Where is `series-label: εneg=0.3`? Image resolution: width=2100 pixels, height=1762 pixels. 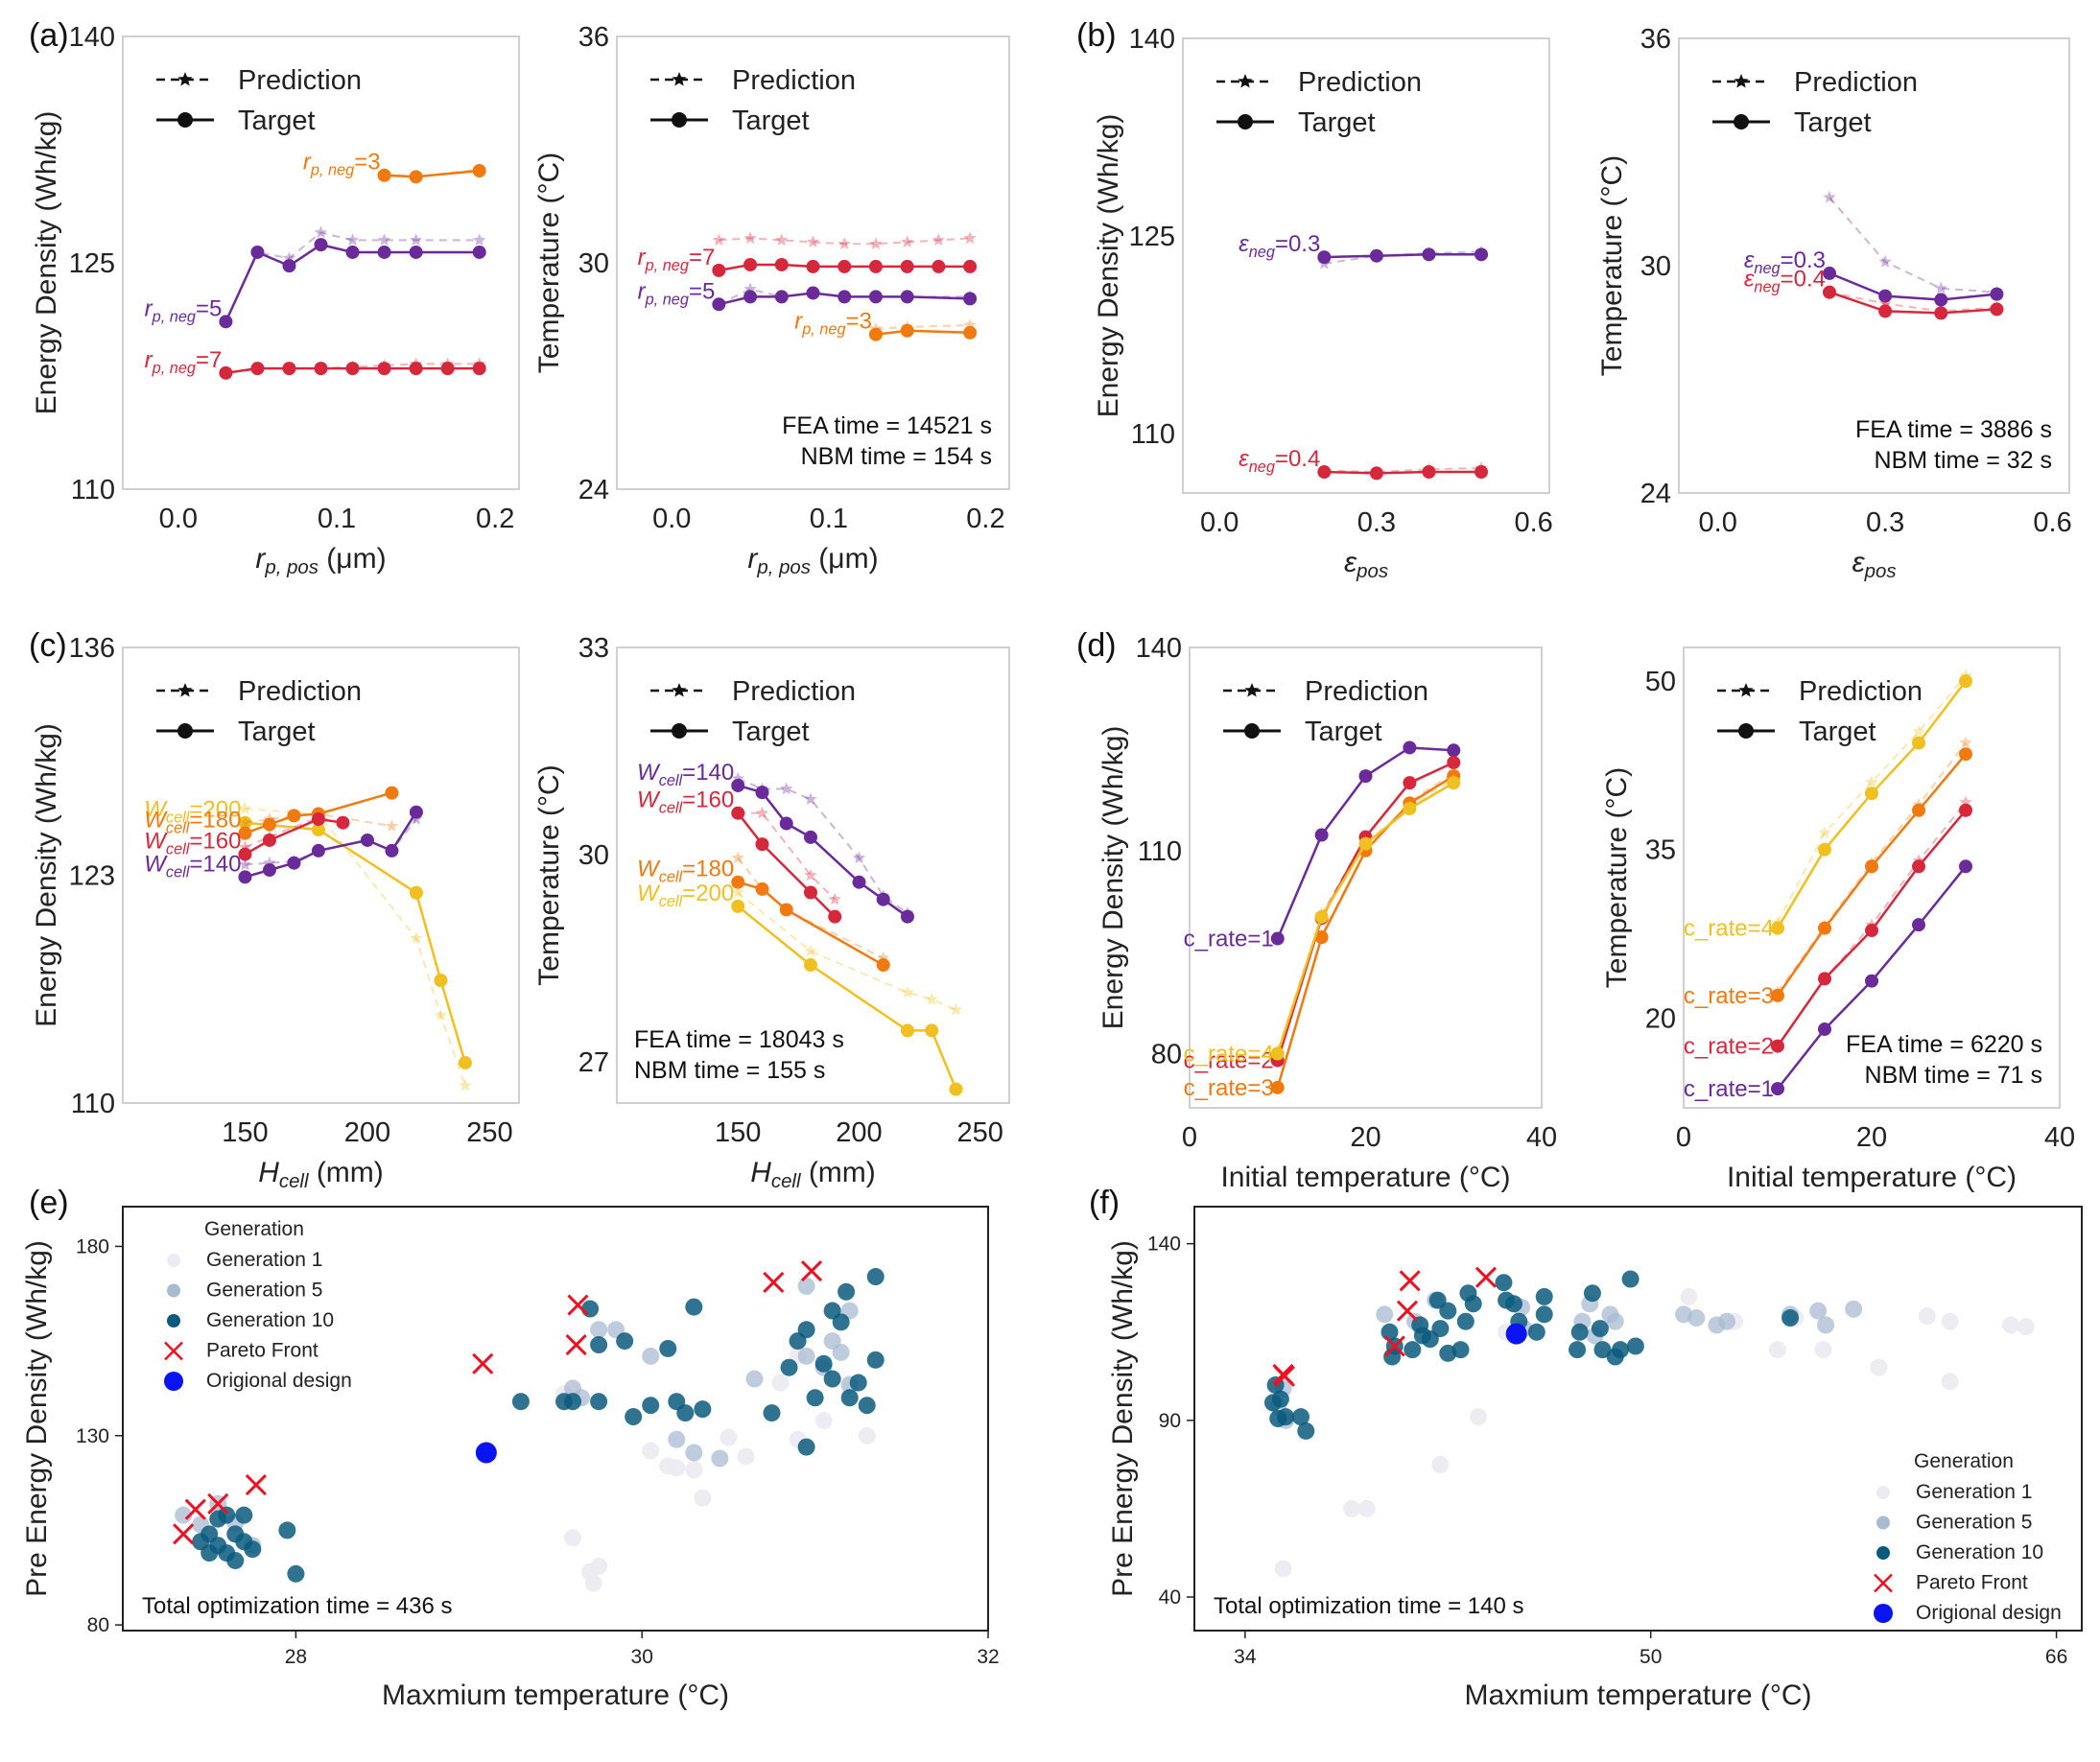 series-label: εneg=0.3 is located at coordinates (1279, 246).